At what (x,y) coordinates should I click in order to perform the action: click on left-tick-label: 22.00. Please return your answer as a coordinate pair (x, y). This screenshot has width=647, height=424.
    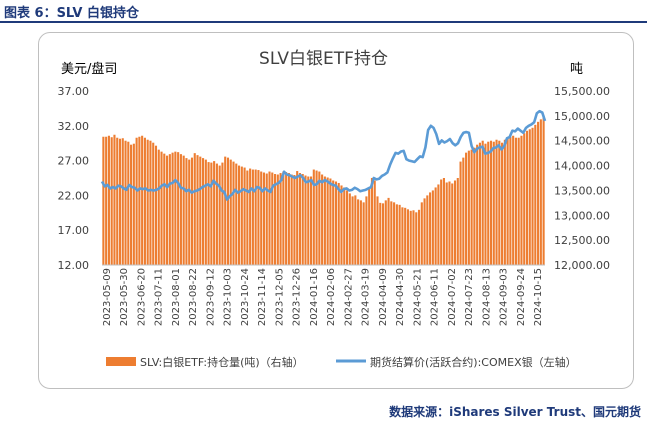
    Looking at the image, I should click on (74, 195).